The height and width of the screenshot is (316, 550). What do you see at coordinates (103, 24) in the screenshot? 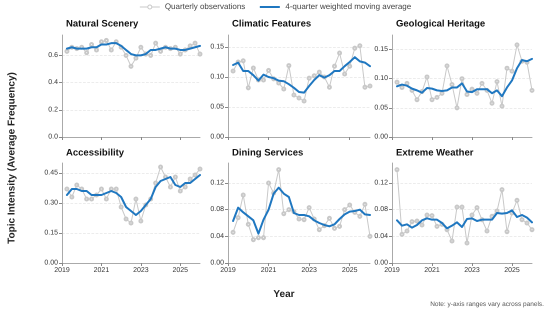
I see `chart-title: Natural Scenery` at bounding box center [103, 24].